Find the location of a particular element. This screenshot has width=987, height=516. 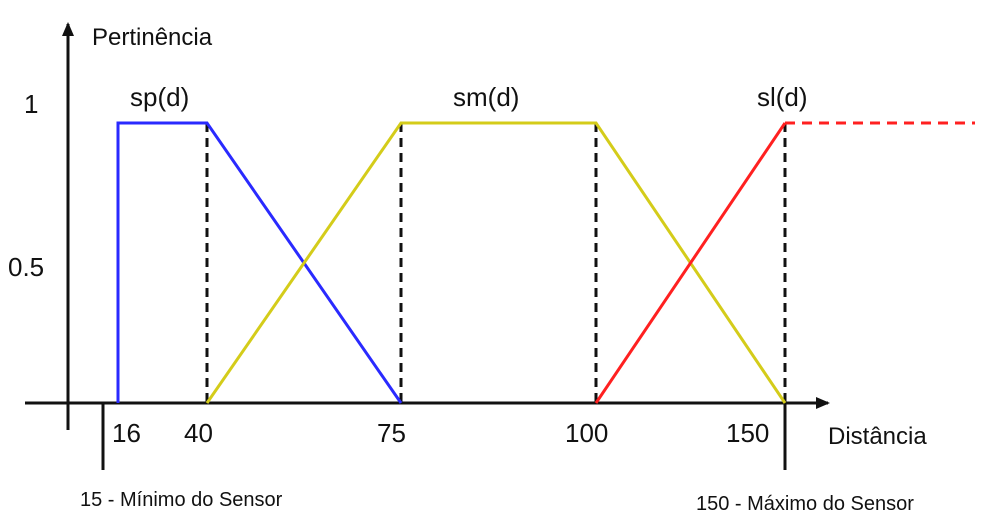

x-tick-label-40: 40 is located at coordinates (198, 433).